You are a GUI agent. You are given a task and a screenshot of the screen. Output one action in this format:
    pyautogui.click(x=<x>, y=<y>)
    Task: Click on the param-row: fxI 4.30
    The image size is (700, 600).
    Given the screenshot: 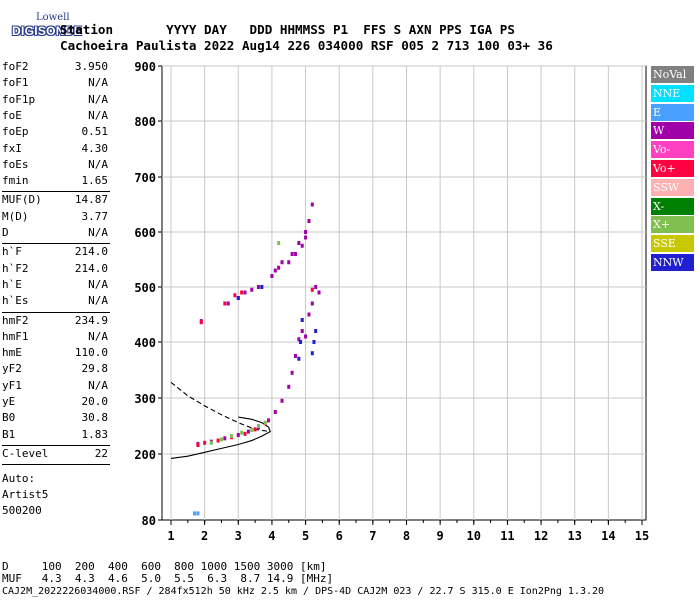 What is the action you would take?
    pyautogui.click(x=55, y=150)
    